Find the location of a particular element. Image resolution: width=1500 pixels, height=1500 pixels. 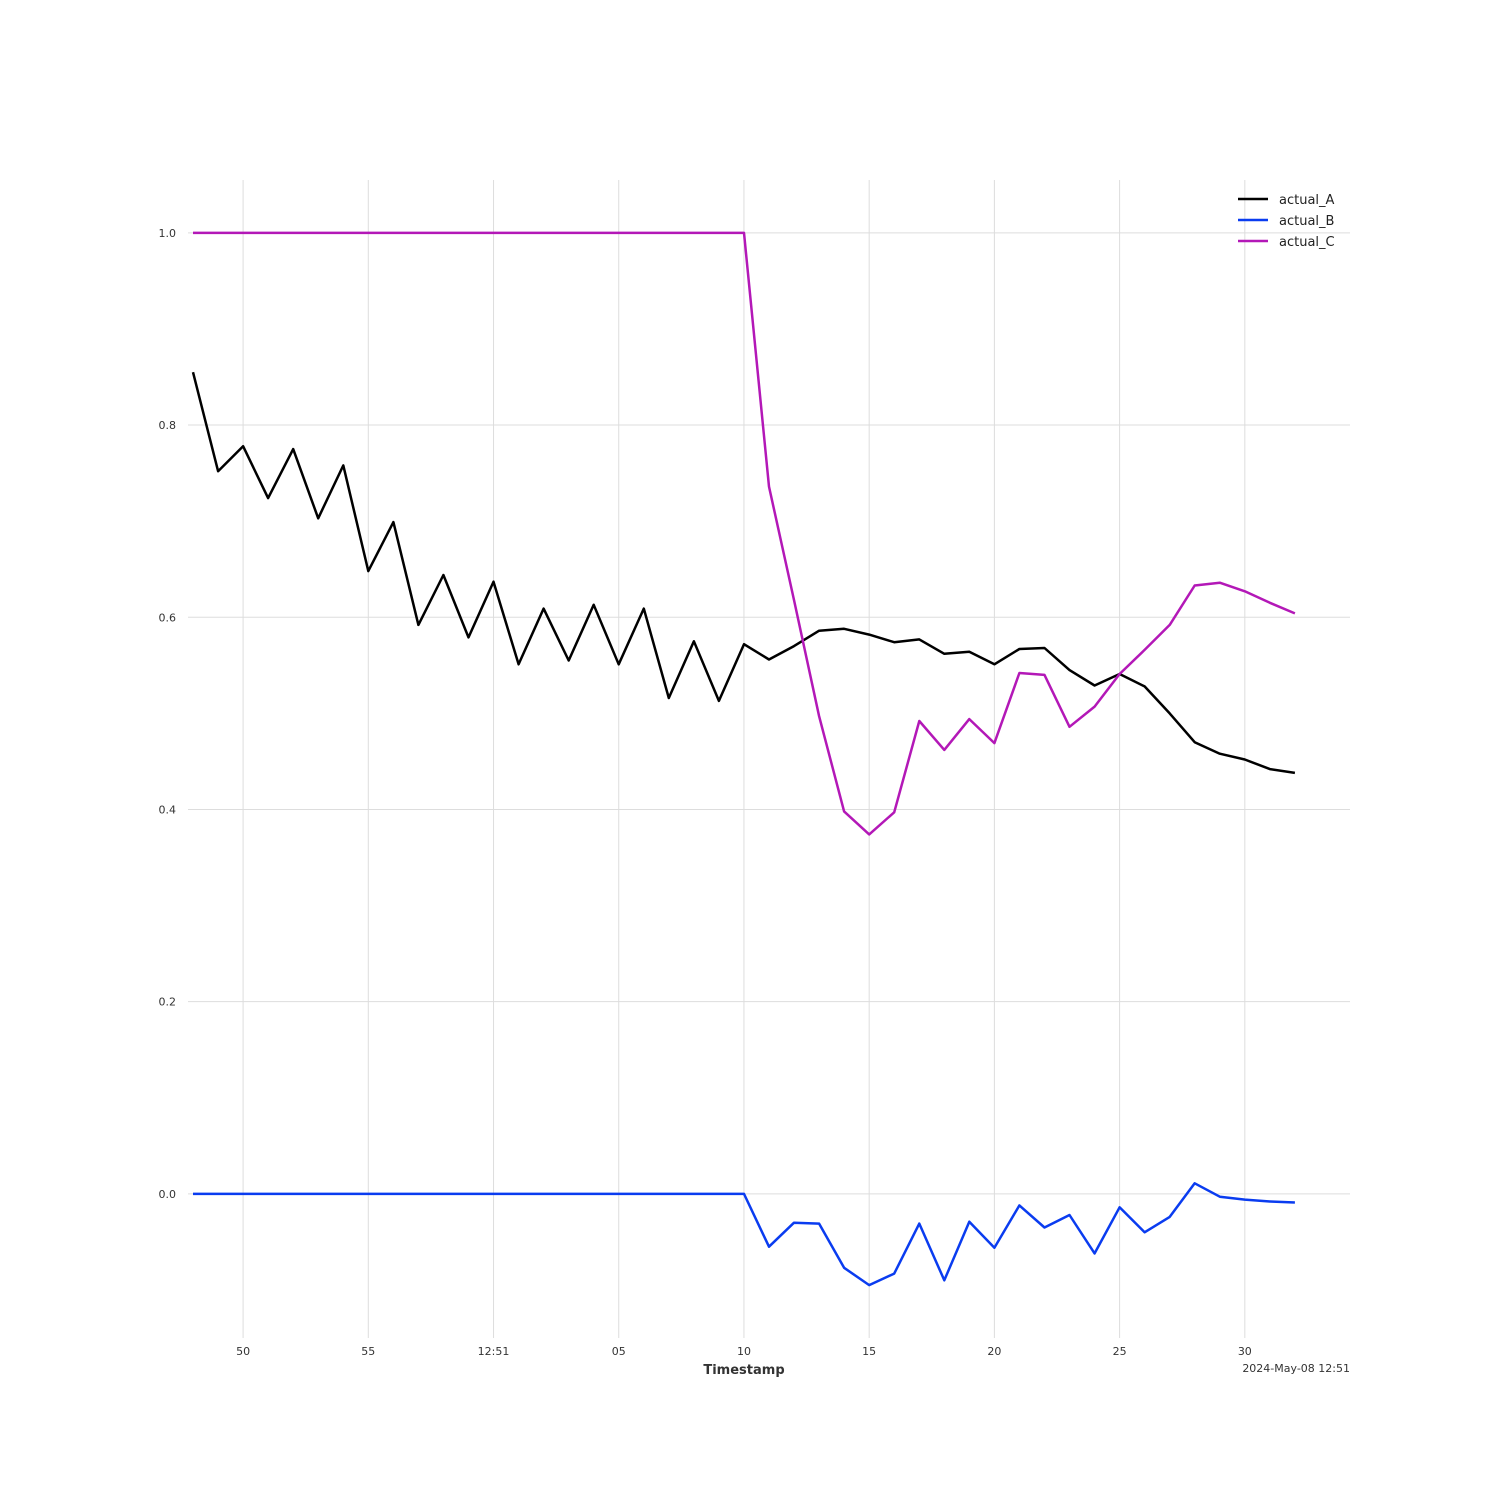

y-tick-label: 0.2 is located at coordinates (168, 1002).